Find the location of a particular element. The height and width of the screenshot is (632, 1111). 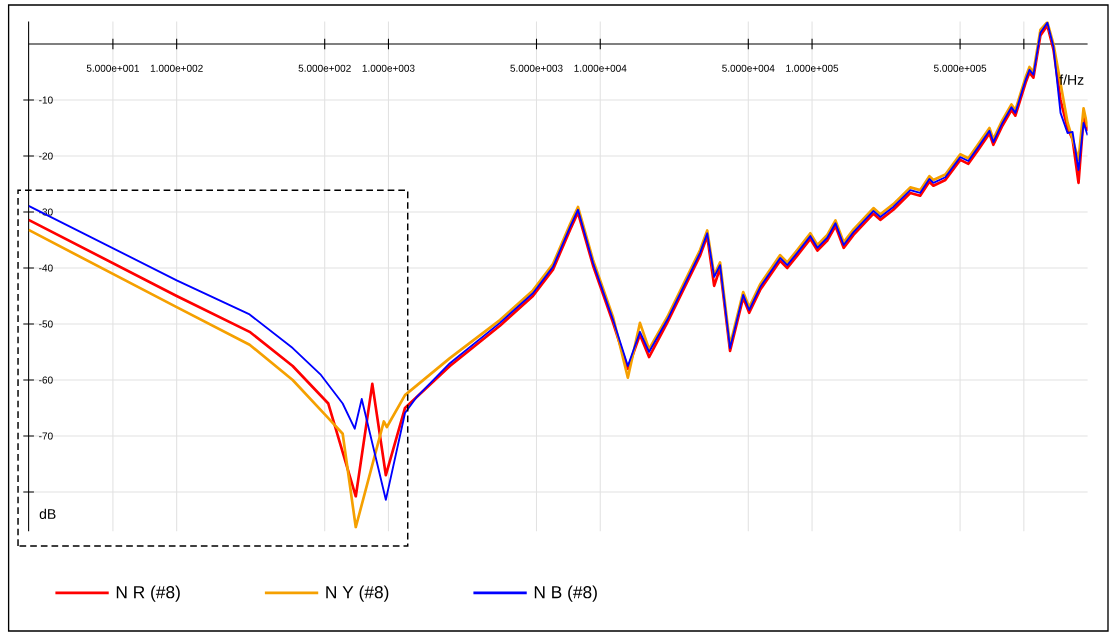

y-tick-label: -50 is located at coordinates (46, 324).